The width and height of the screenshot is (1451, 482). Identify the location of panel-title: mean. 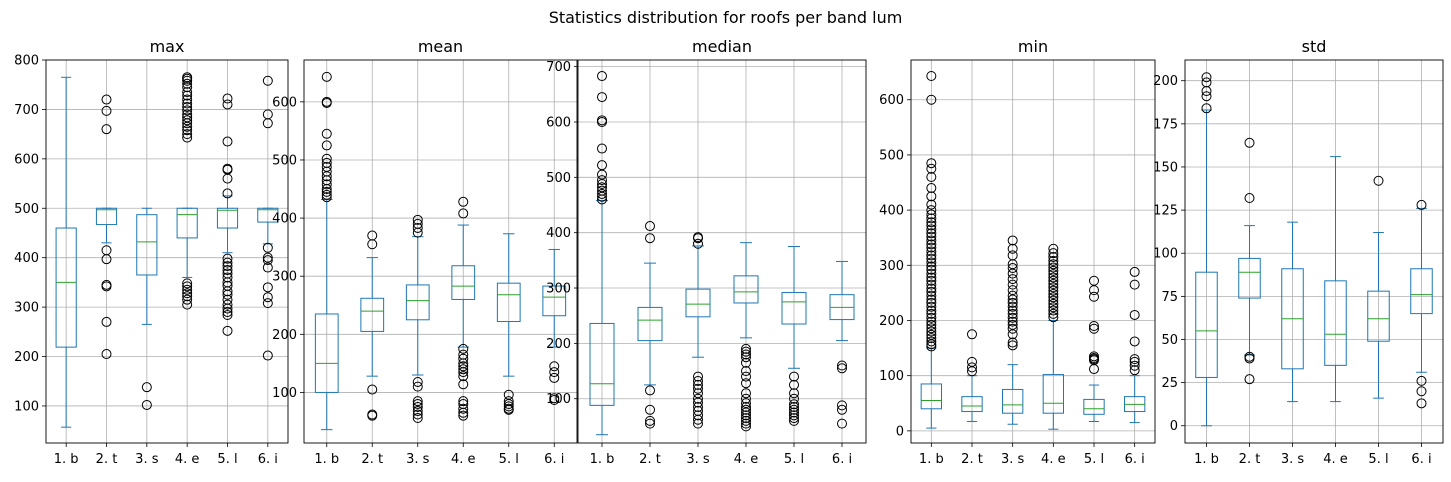
(440, 46).